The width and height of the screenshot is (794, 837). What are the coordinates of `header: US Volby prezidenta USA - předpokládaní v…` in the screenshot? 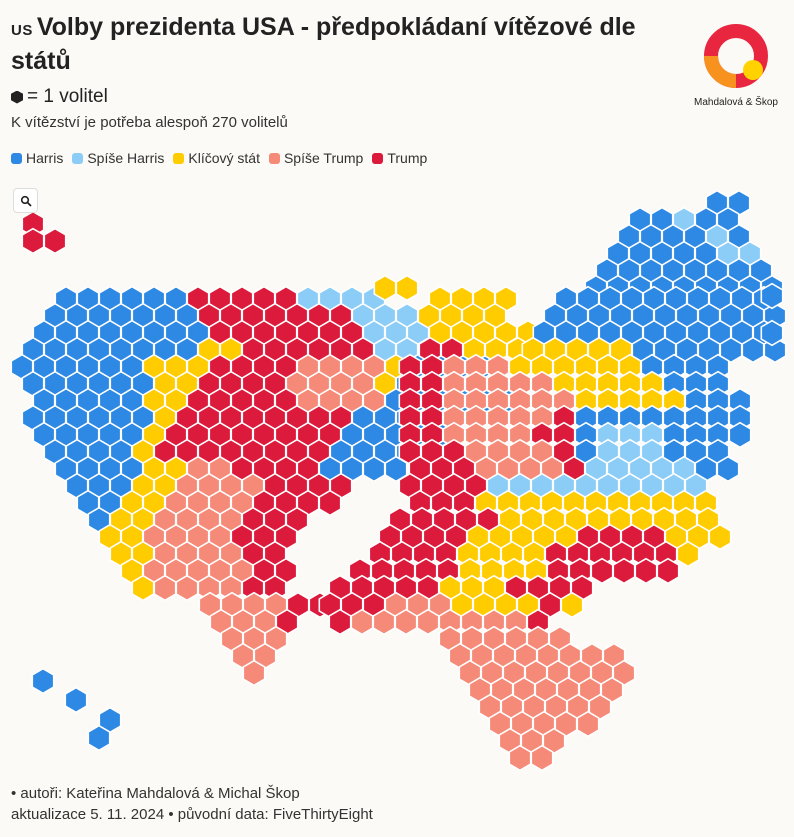 It's located at (351, 71).